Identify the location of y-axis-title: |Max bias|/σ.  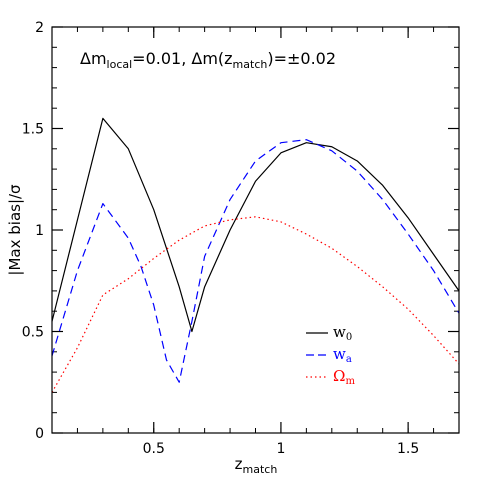
(15, 230).